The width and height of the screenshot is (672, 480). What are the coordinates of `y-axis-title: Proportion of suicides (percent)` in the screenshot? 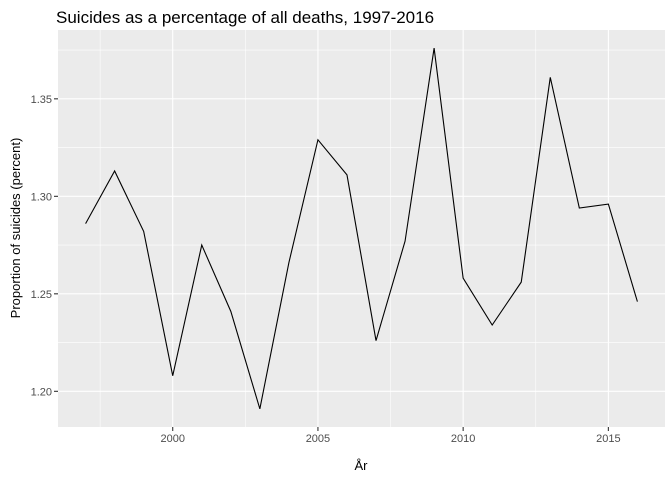 It's located at (15, 228).